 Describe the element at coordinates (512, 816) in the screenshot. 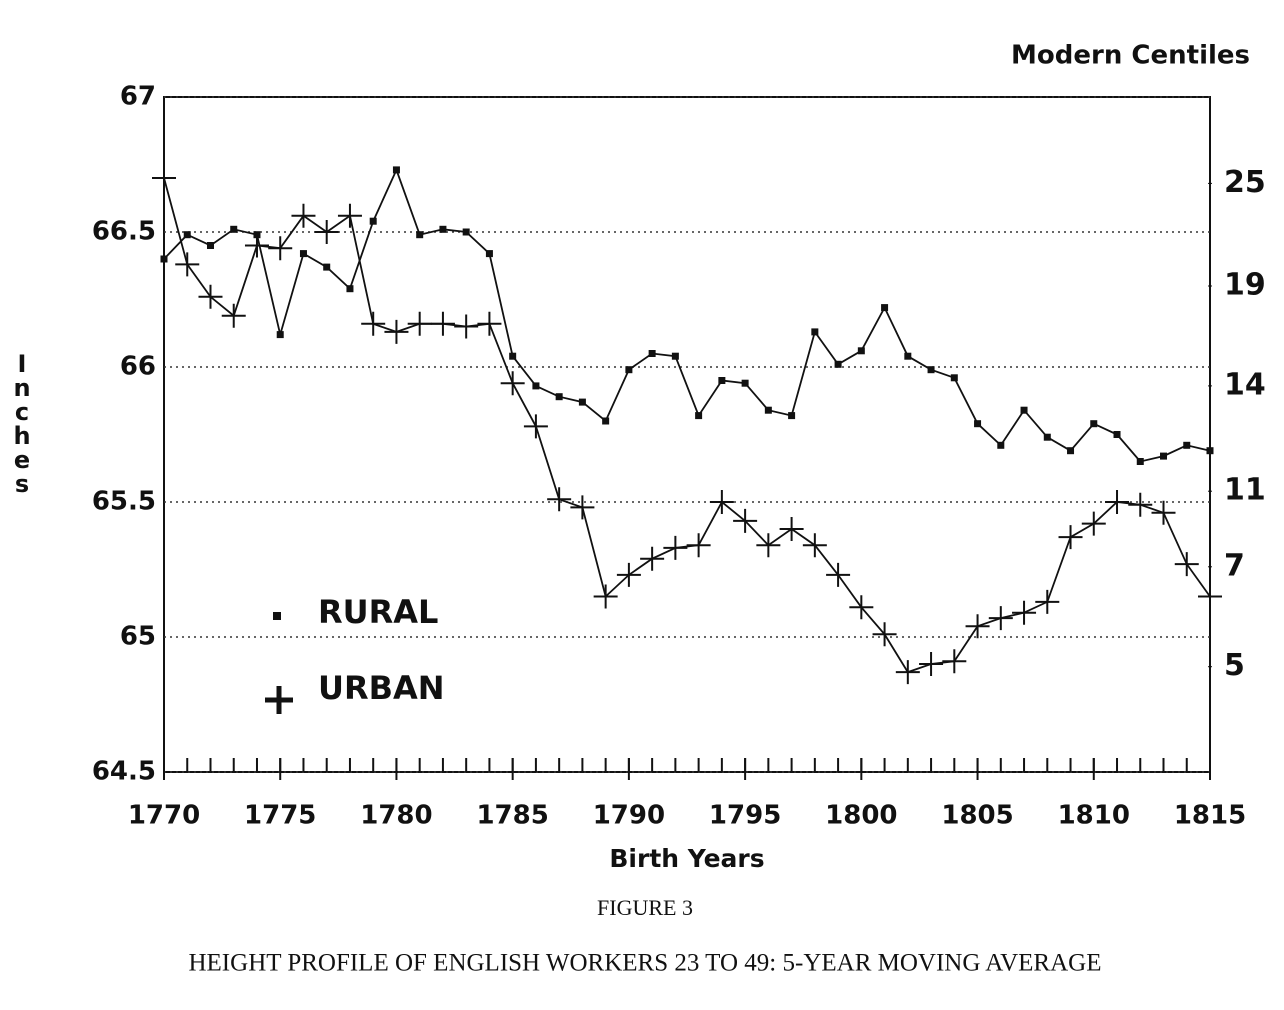

I see `x-tick-label: 1785` at that location.